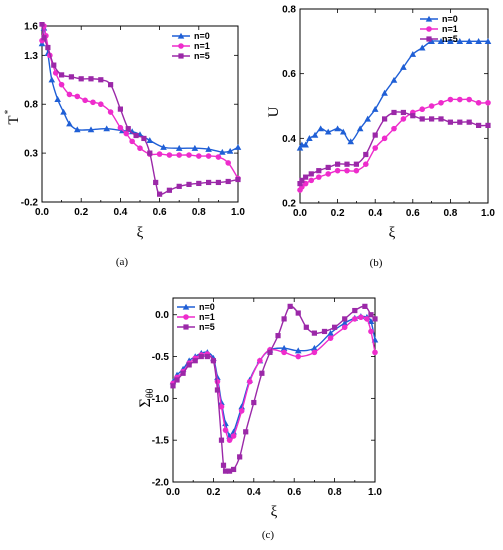 The height and width of the screenshot is (550, 503). I want to click on y-tick-label: -2.0, so click(161, 483).